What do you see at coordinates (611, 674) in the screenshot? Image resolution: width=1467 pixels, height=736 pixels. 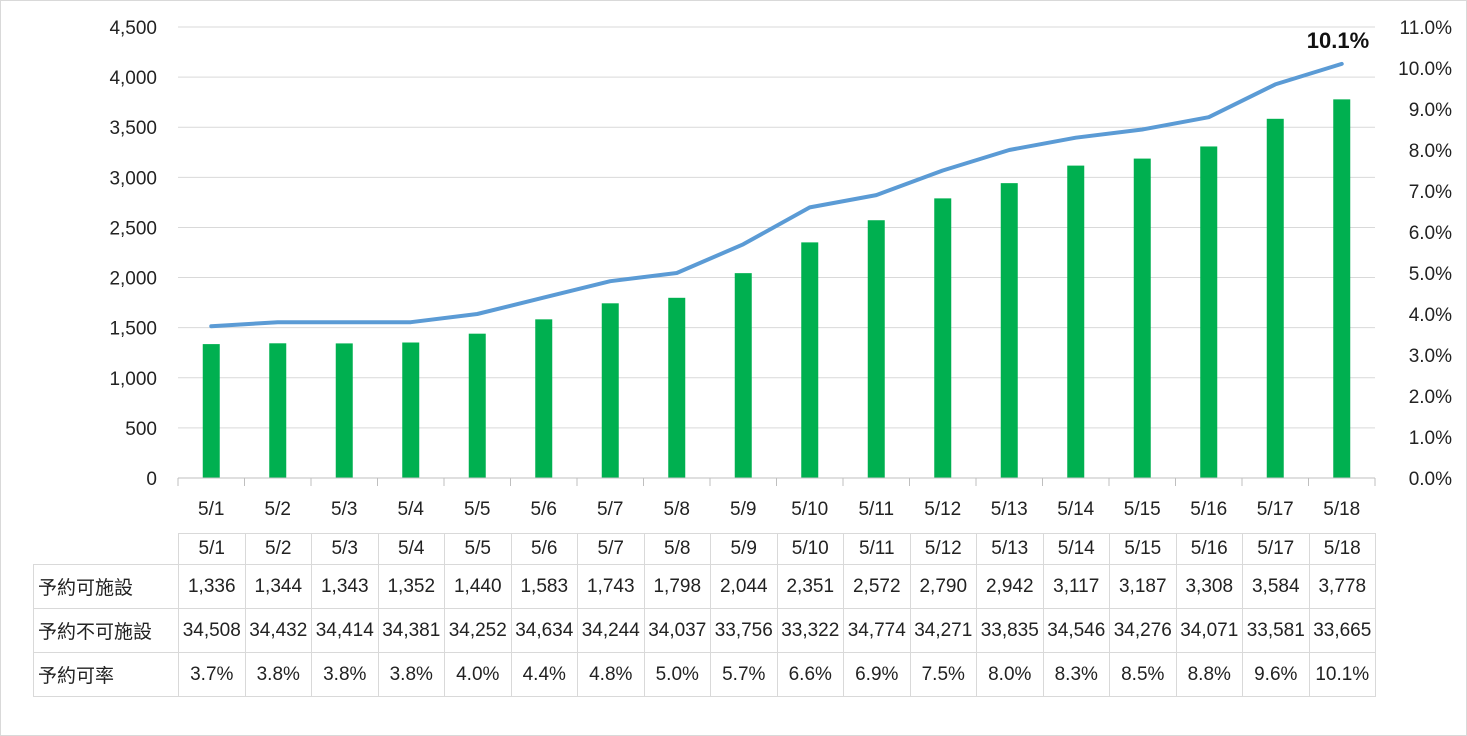 I see `table-cell: 4.8%` at bounding box center [611, 674].